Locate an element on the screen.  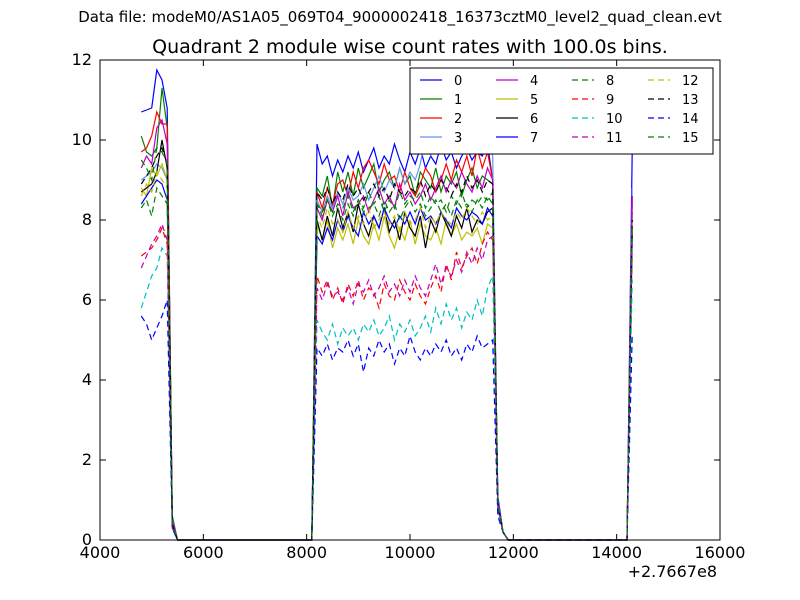
legend-label-7: 7 is located at coordinates (534, 138).